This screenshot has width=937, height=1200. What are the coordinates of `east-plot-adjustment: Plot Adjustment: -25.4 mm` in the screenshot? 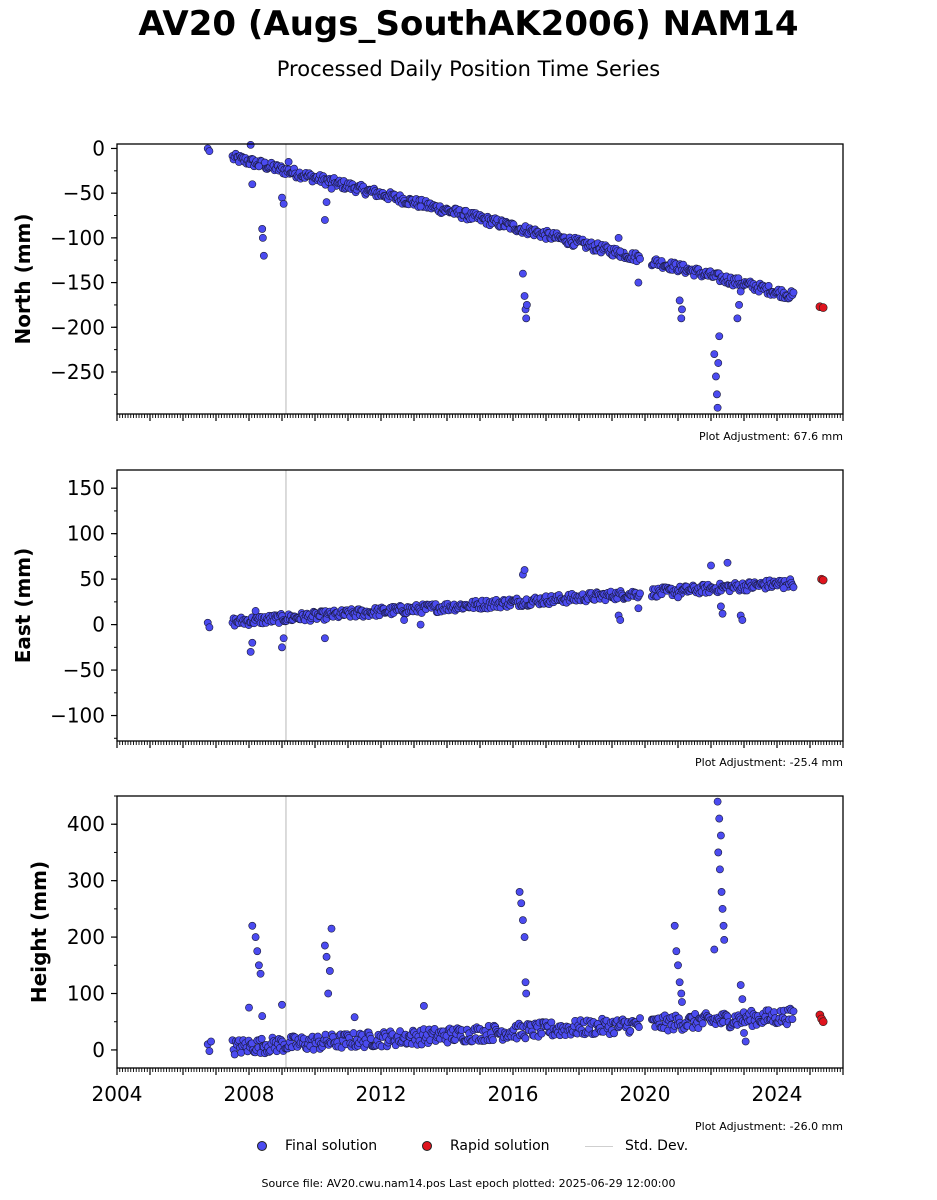 It's located at (769, 762).